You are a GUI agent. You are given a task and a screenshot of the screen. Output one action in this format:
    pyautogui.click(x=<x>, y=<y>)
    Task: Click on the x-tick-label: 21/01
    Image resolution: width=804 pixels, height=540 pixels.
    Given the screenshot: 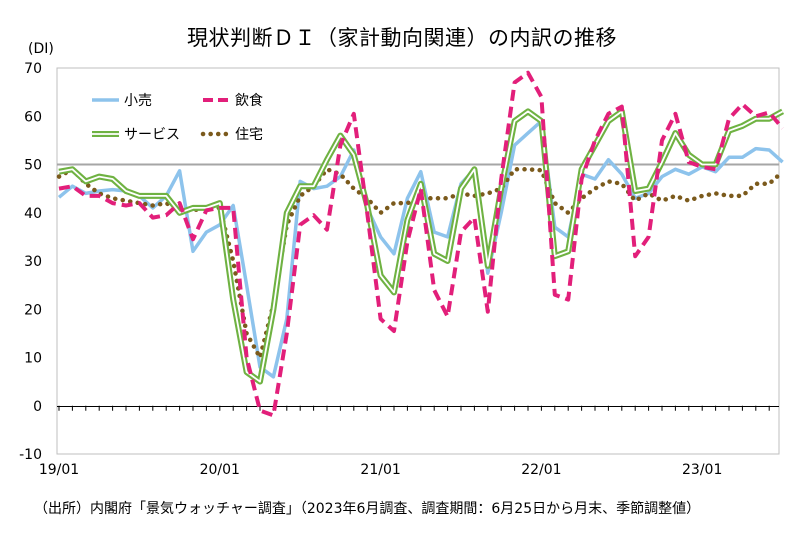 What is the action you would take?
    pyautogui.click(x=380, y=470)
    